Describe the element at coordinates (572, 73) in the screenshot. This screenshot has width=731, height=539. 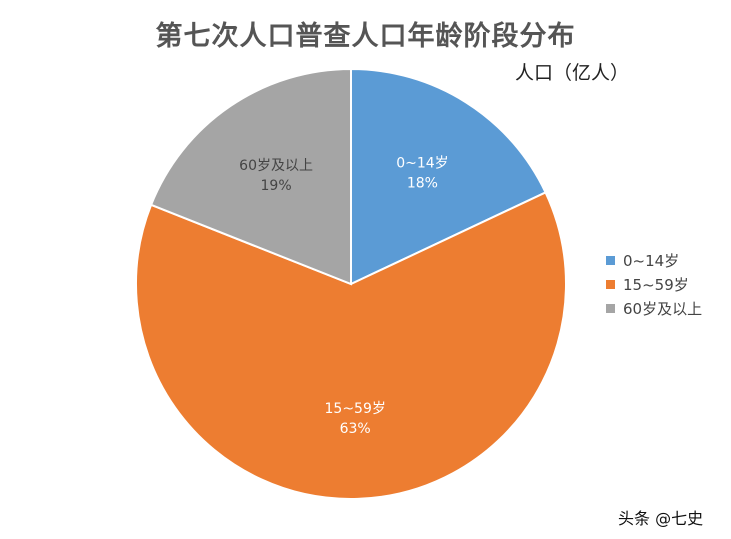
I see `chart-subtitle: 人口（亿人）` at that location.